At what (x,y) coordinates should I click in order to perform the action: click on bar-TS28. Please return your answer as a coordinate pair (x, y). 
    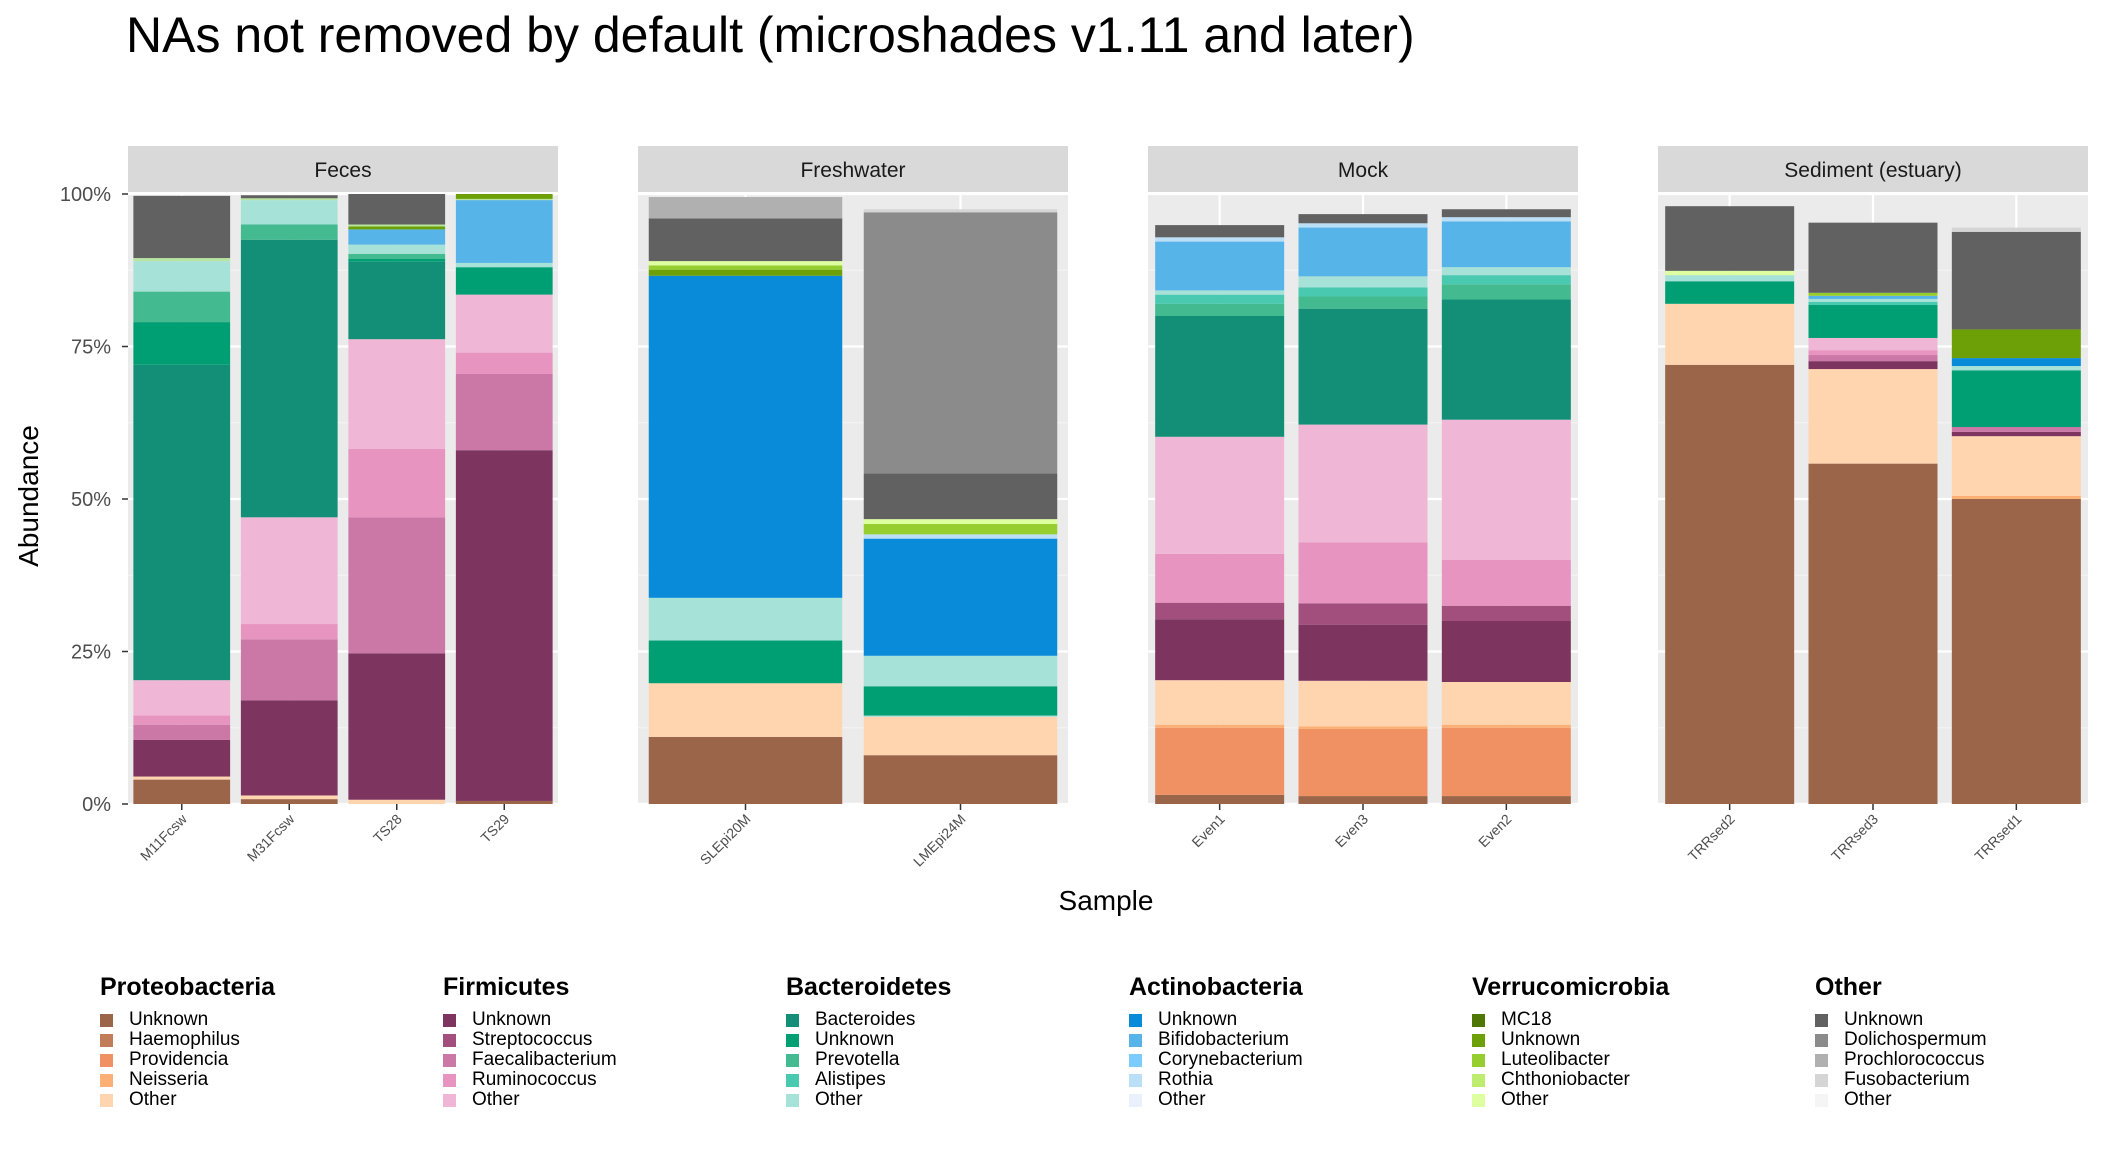
    Looking at the image, I should click on (397, 499).